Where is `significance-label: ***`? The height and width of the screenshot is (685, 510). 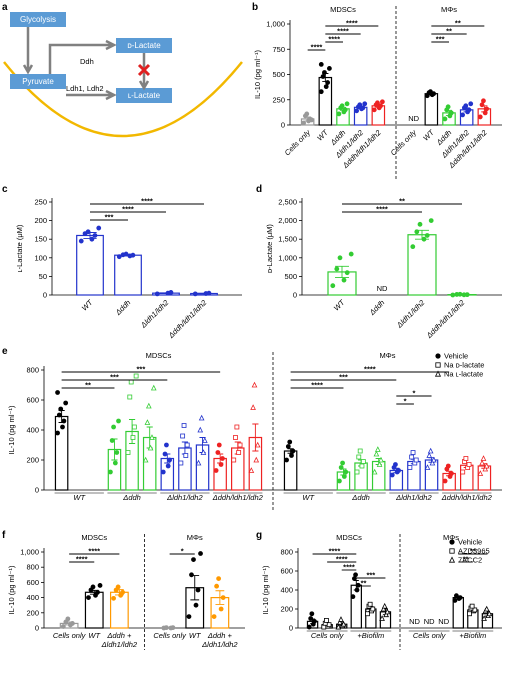 significance-label: *** is located at coordinates (109, 217).